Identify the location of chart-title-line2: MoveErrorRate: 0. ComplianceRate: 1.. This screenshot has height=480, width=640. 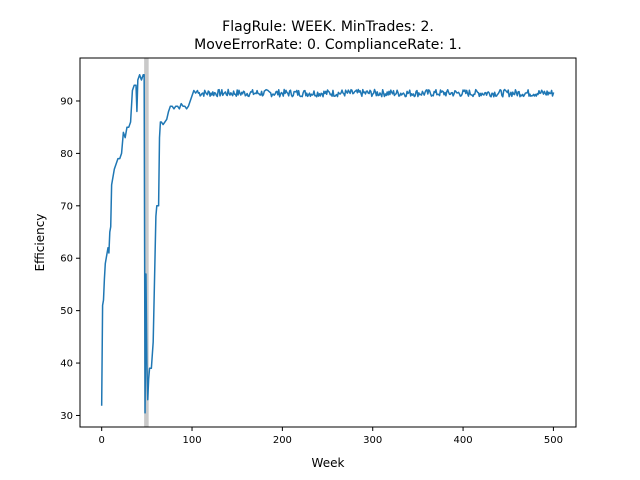
(328, 45).